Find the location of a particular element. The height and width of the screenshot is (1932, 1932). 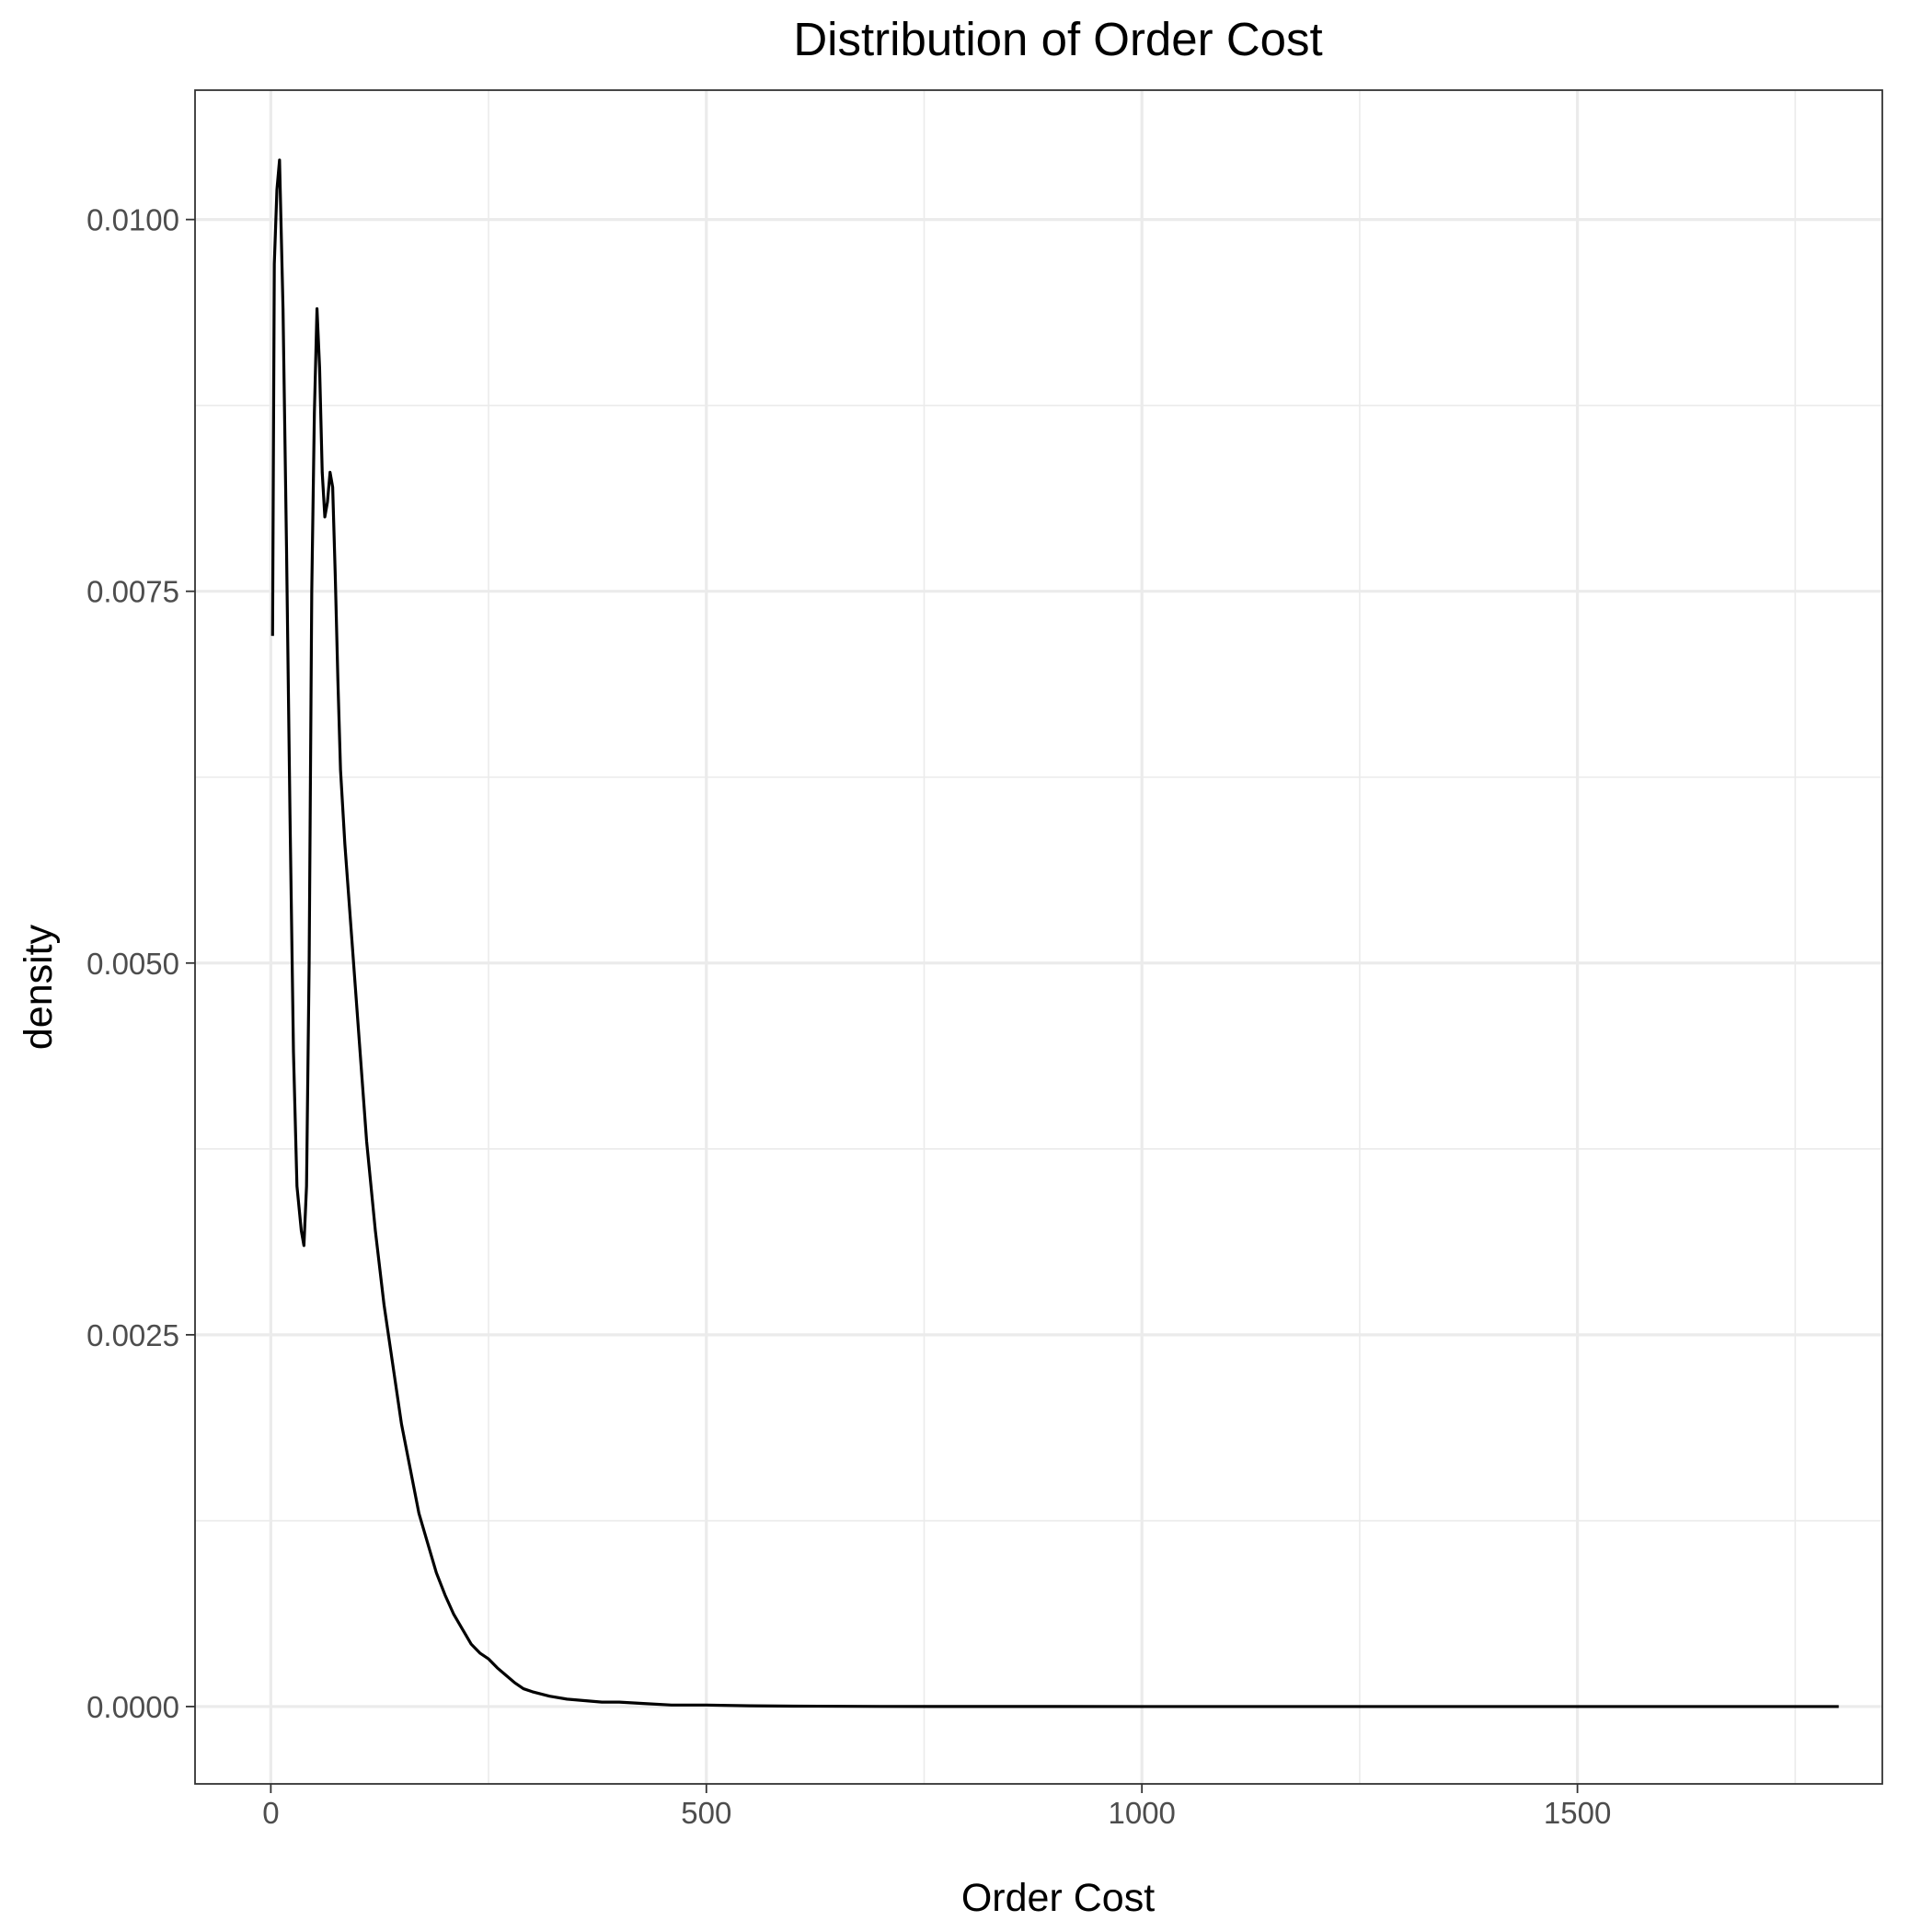

y-tick-label: 0.0000 is located at coordinates (132, 1707).